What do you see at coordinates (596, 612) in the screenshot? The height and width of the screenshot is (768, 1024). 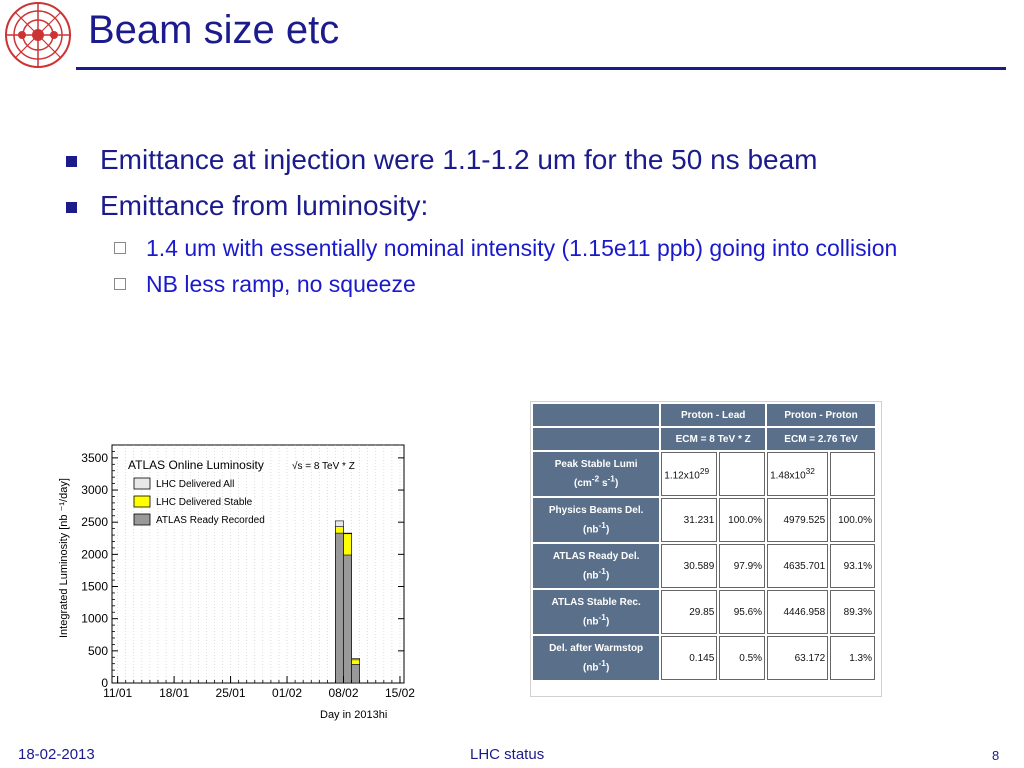 I see `row-label: ATLAS Stable Rec. (nb-1)` at bounding box center [596, 612].